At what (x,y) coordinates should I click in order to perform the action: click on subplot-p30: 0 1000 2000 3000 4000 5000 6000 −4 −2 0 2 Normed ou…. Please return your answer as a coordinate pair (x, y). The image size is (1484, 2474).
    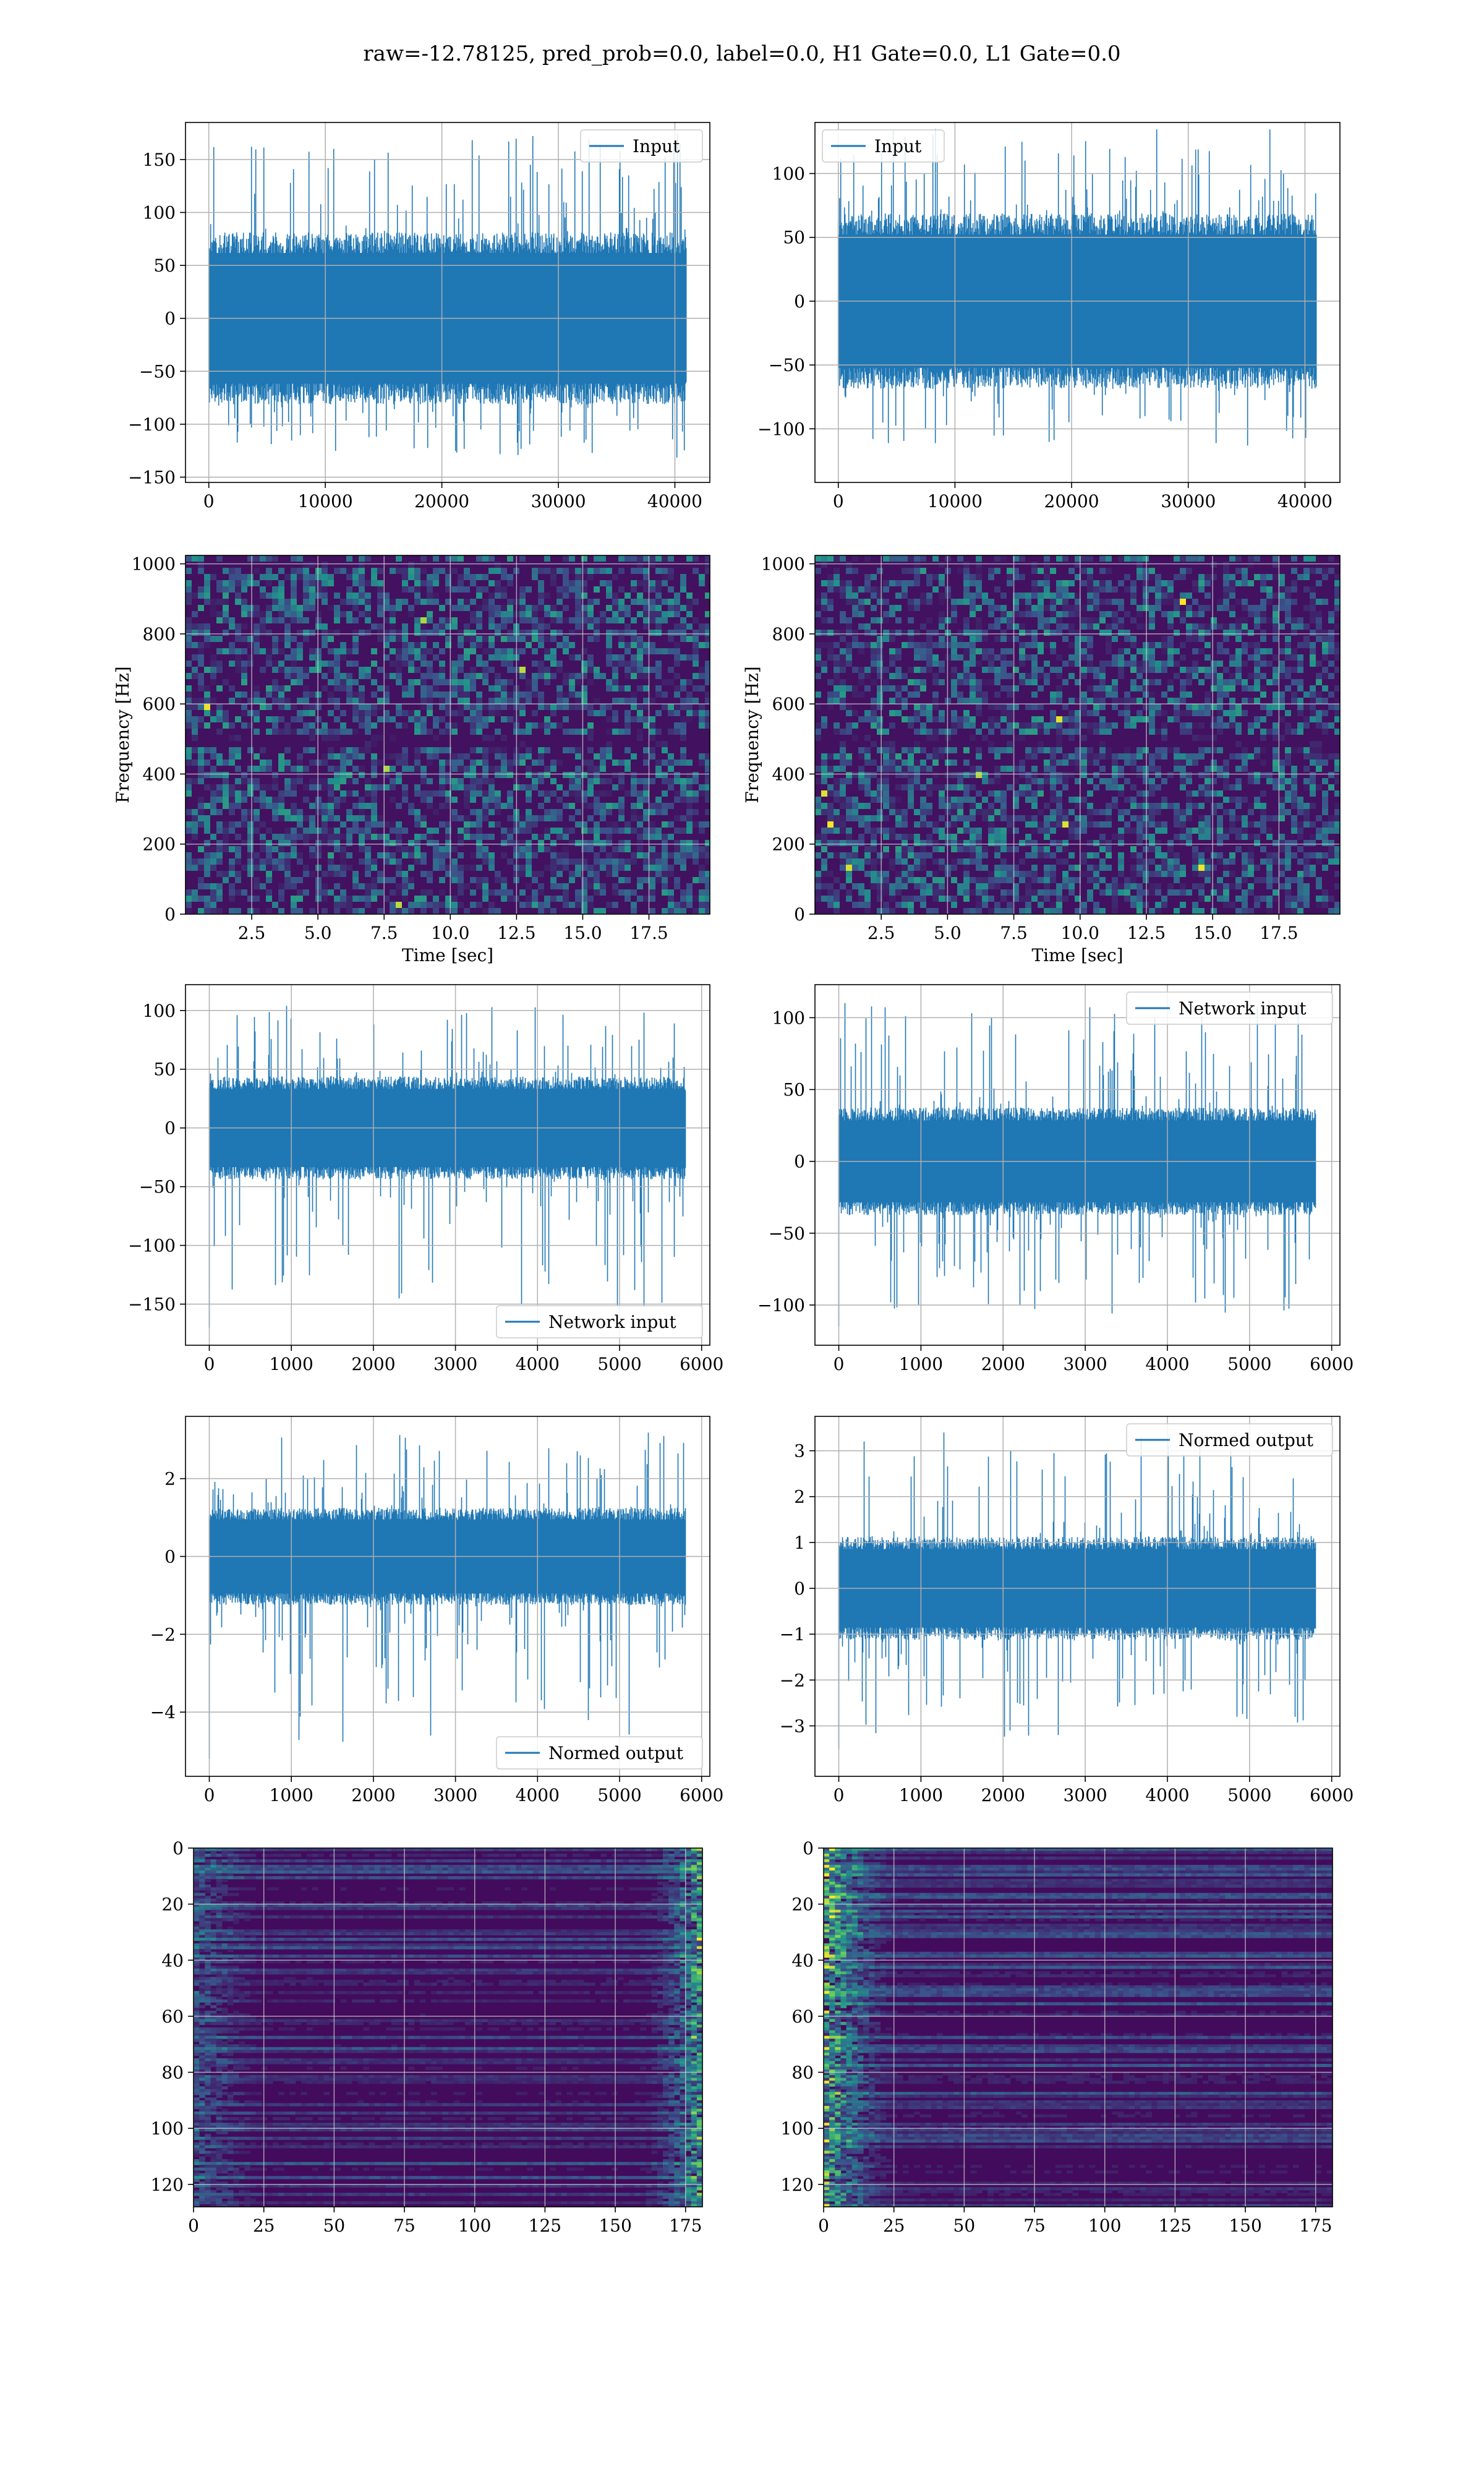
    Looking at the image, I should click on (437, 1611).